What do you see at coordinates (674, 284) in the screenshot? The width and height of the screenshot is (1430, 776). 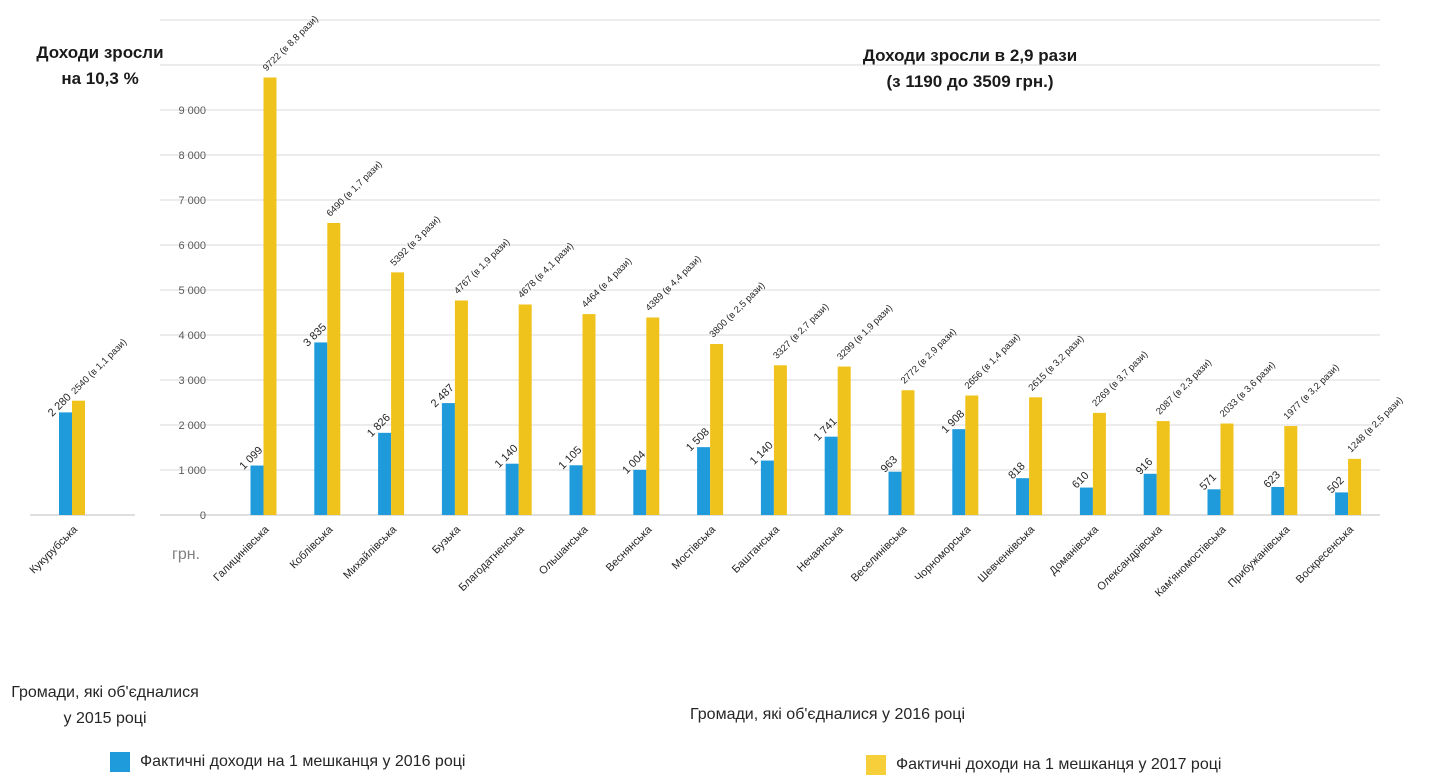 I see `data-label-2017: 4389 (в 4,4 рази)` at bounding box center [674, 284].